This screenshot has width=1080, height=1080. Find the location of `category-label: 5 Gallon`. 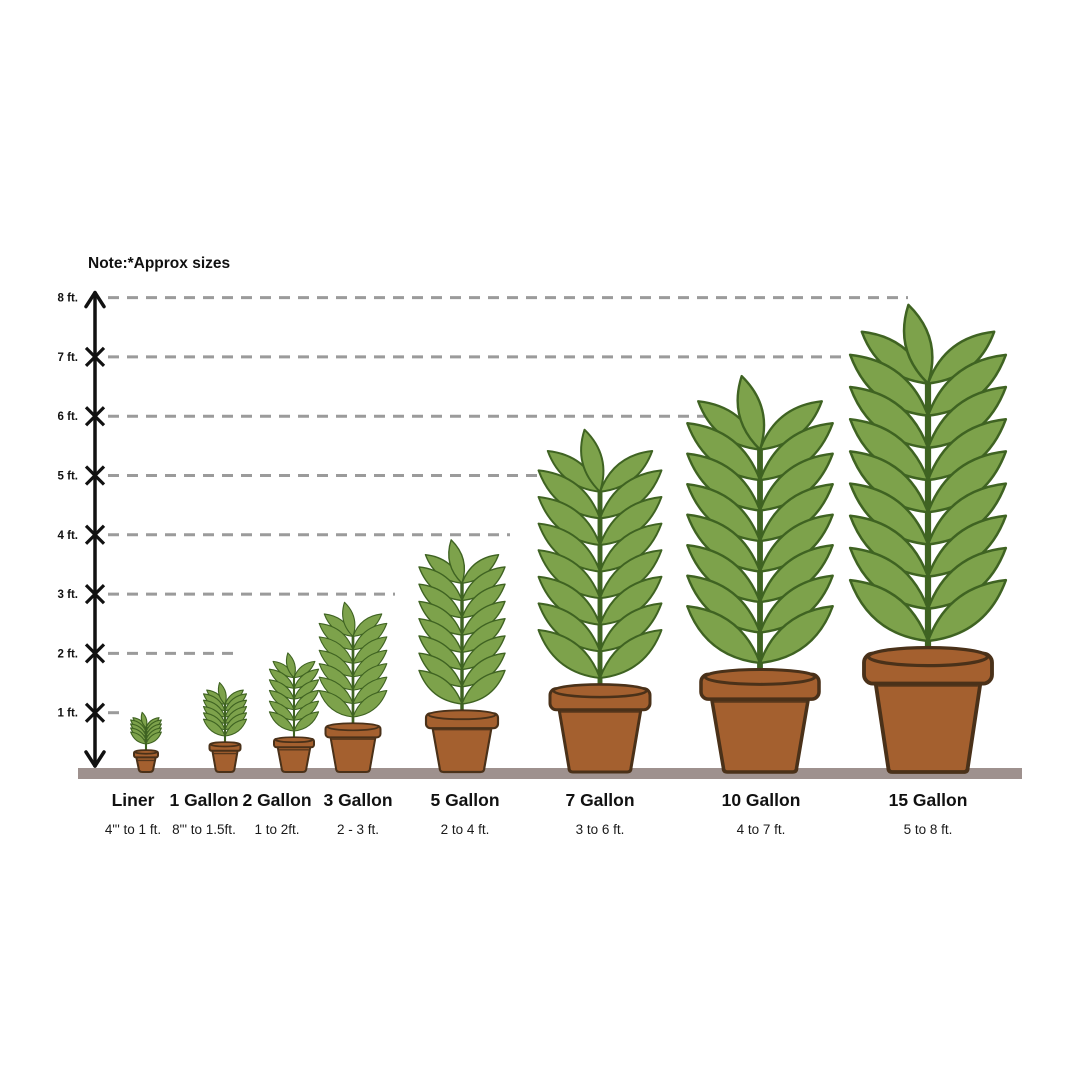

category-label: 5 Gallon is located at coordinates (464, 800).